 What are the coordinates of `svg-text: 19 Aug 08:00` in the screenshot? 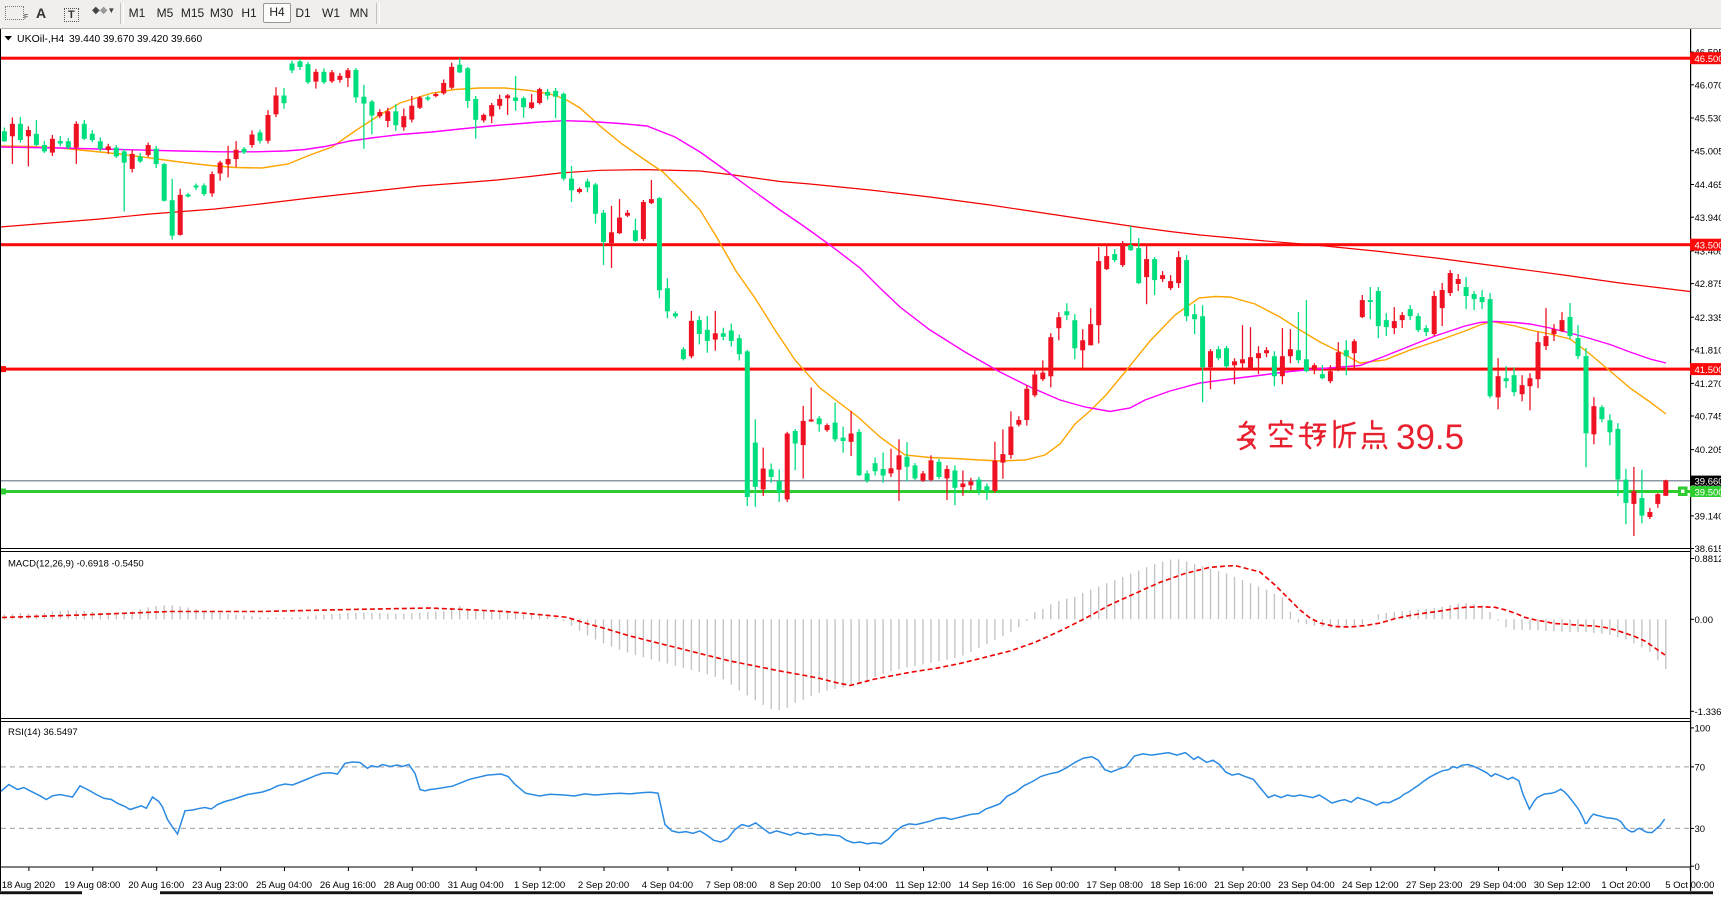 It's located at (92, 885).